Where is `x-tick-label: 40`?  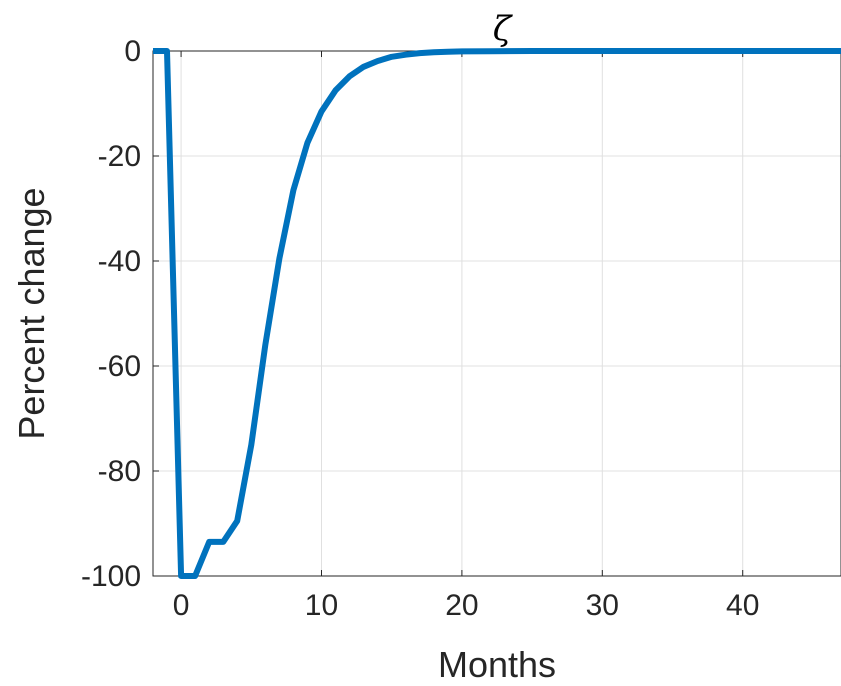 x-tick-label: 40 is located at coordinates (742, 605).